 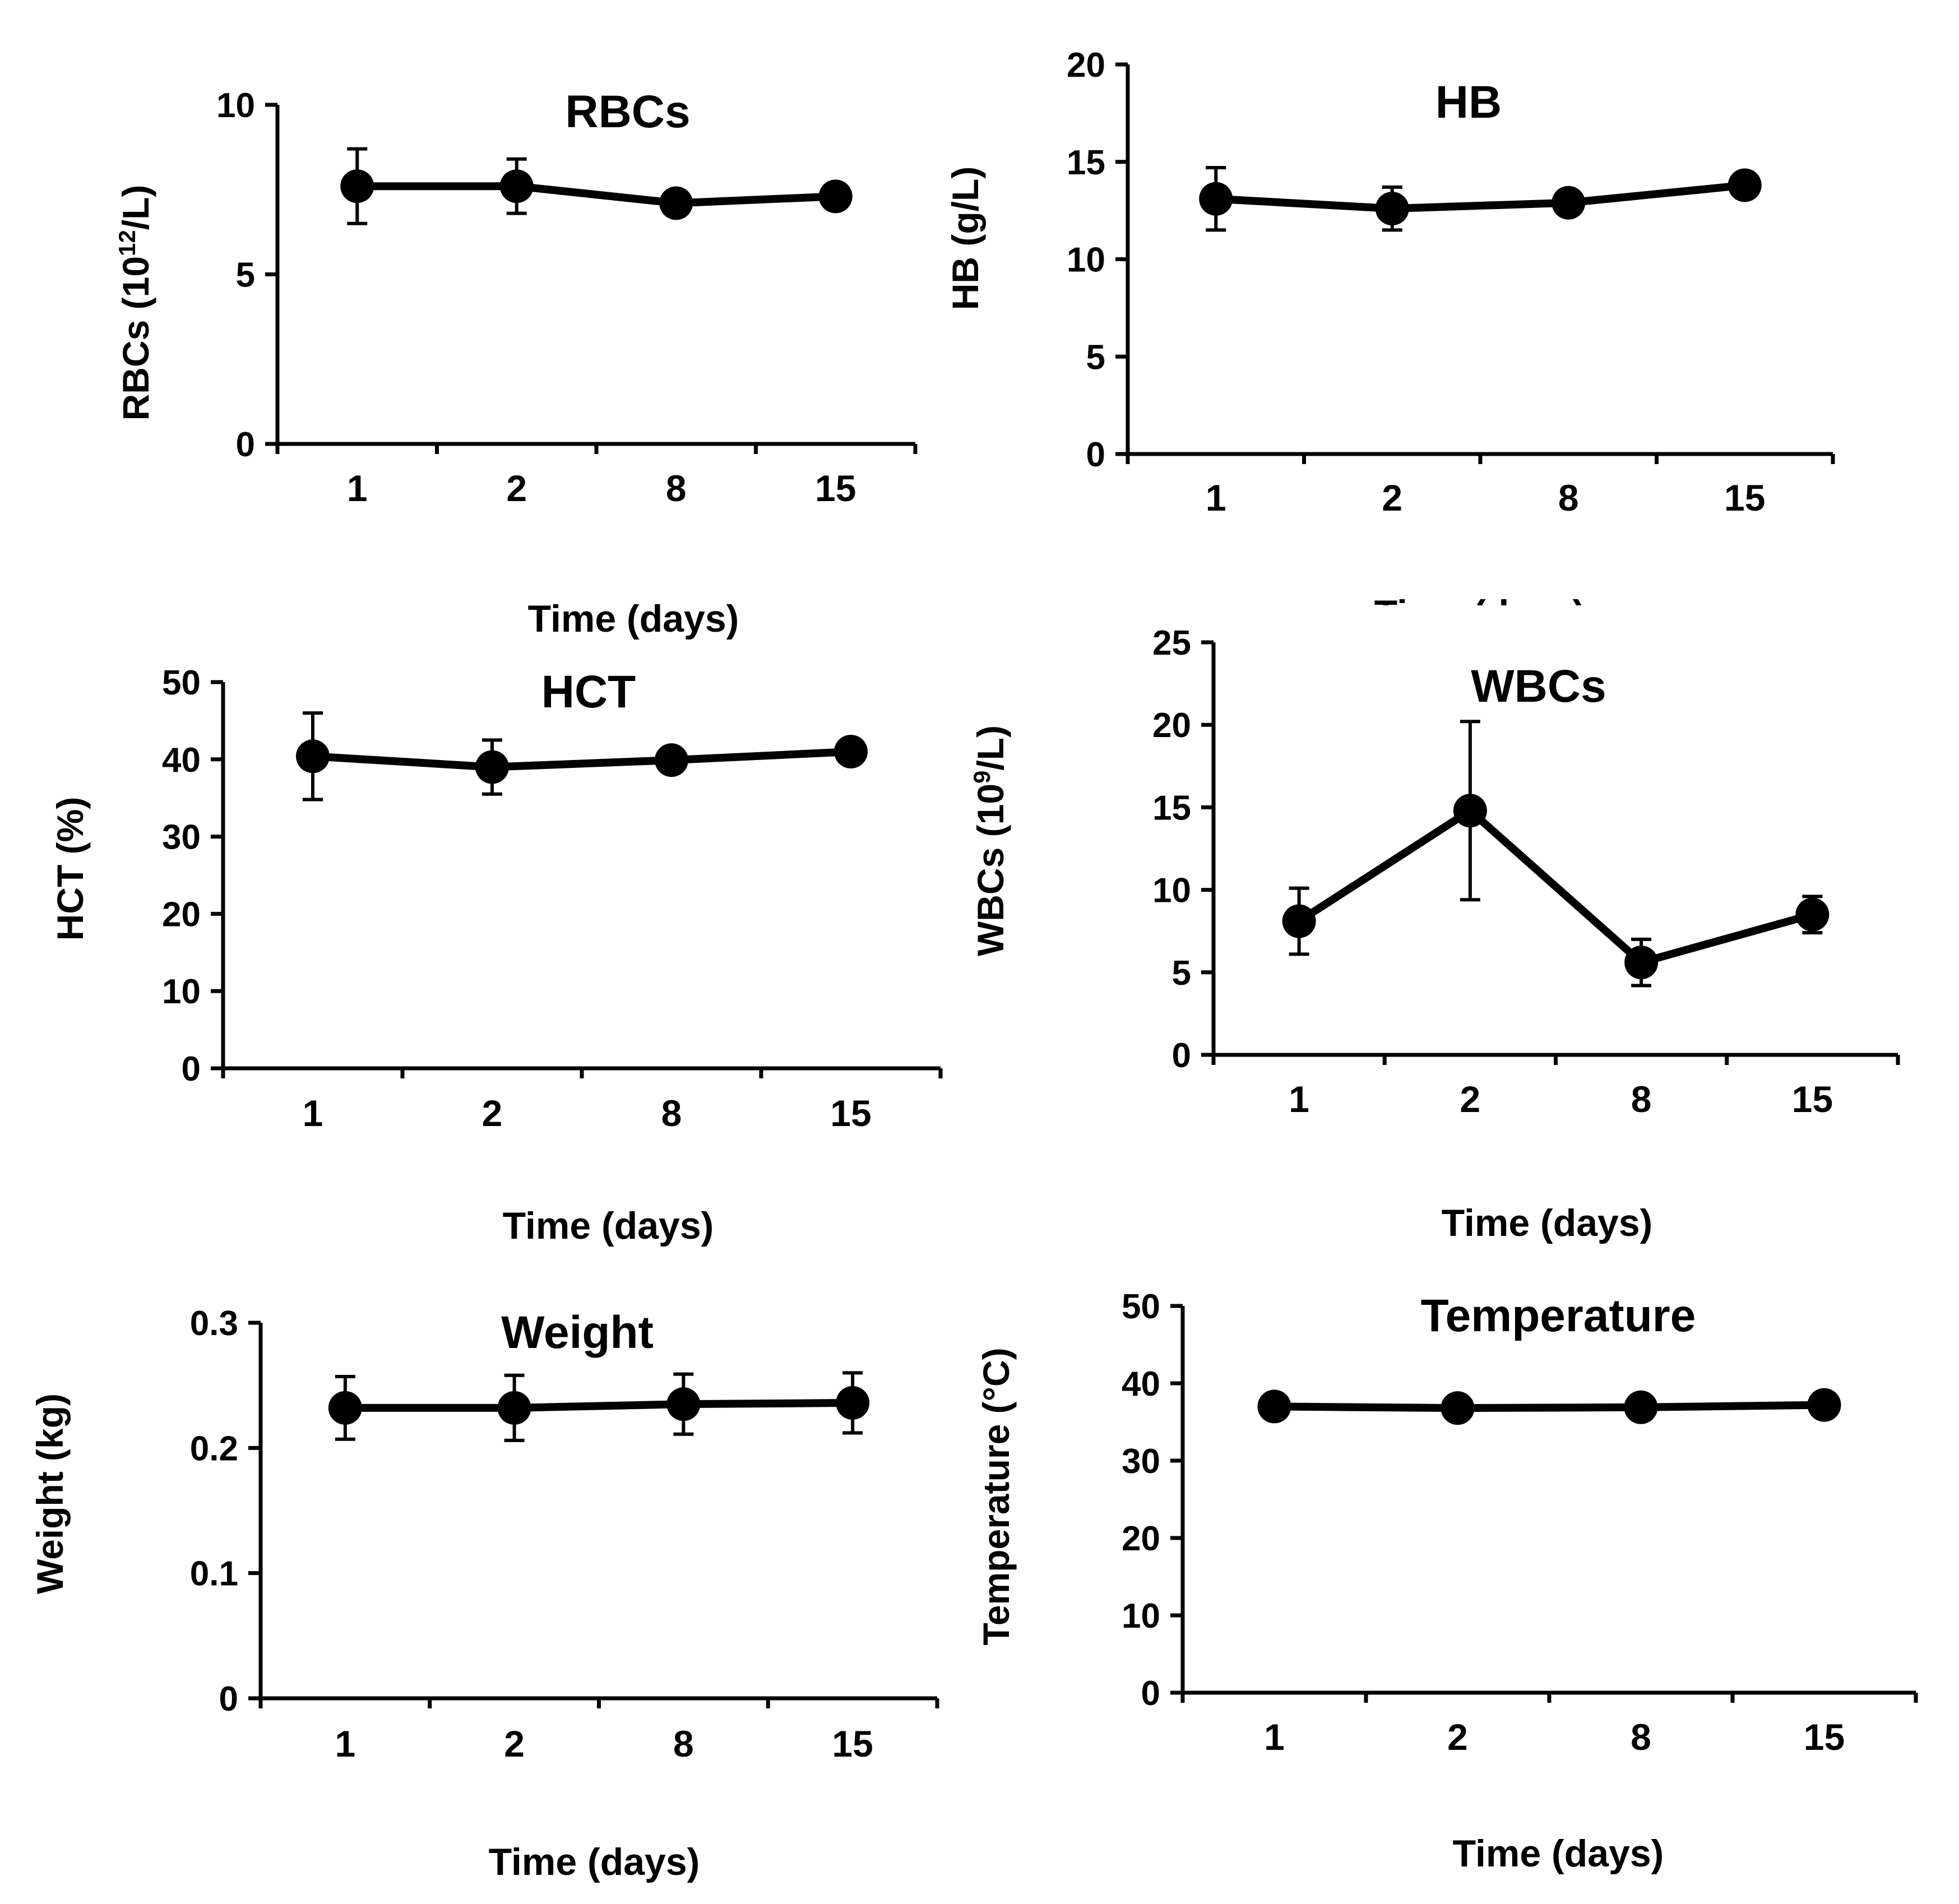 I want to click on y-tick-label: 0.2, so click(x=214, y=1449).